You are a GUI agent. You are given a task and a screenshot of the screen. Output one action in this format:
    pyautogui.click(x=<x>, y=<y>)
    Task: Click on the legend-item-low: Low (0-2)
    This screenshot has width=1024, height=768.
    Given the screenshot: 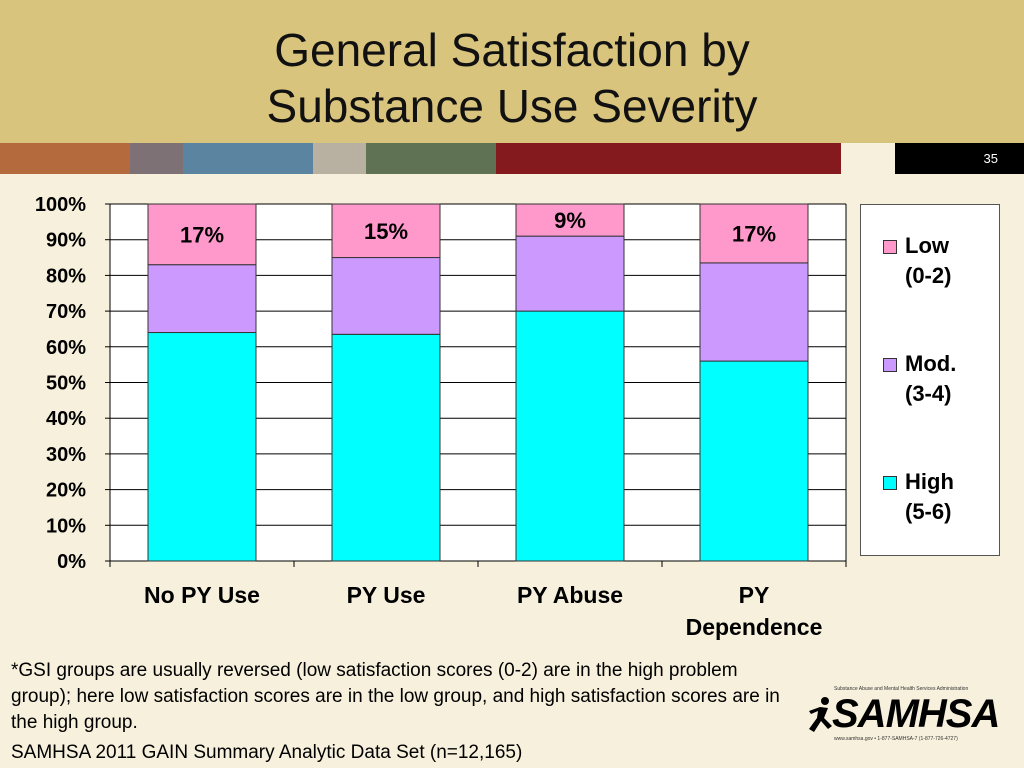 What is the action you would take?
    pyautogui.click(x=944, y=261)
    